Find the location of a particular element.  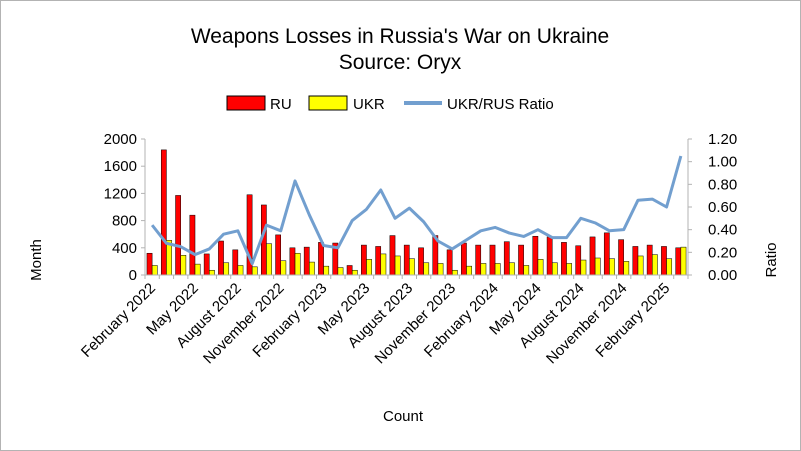

chart-subtitle: Source: Oryx is located at coordinates (400, 62).